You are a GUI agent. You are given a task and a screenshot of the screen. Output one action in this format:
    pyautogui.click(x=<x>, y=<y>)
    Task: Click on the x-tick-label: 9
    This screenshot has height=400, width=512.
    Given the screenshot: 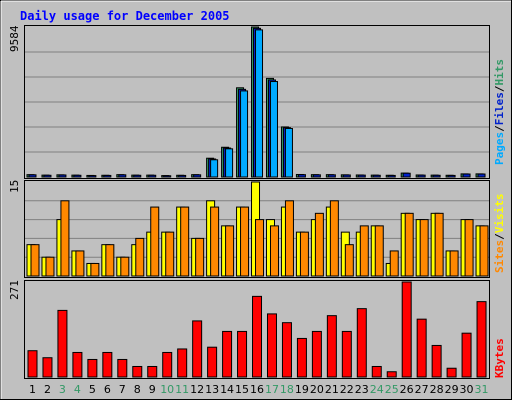 What is the action you would take?
    pyautogui.click(x=152, y=389)
    